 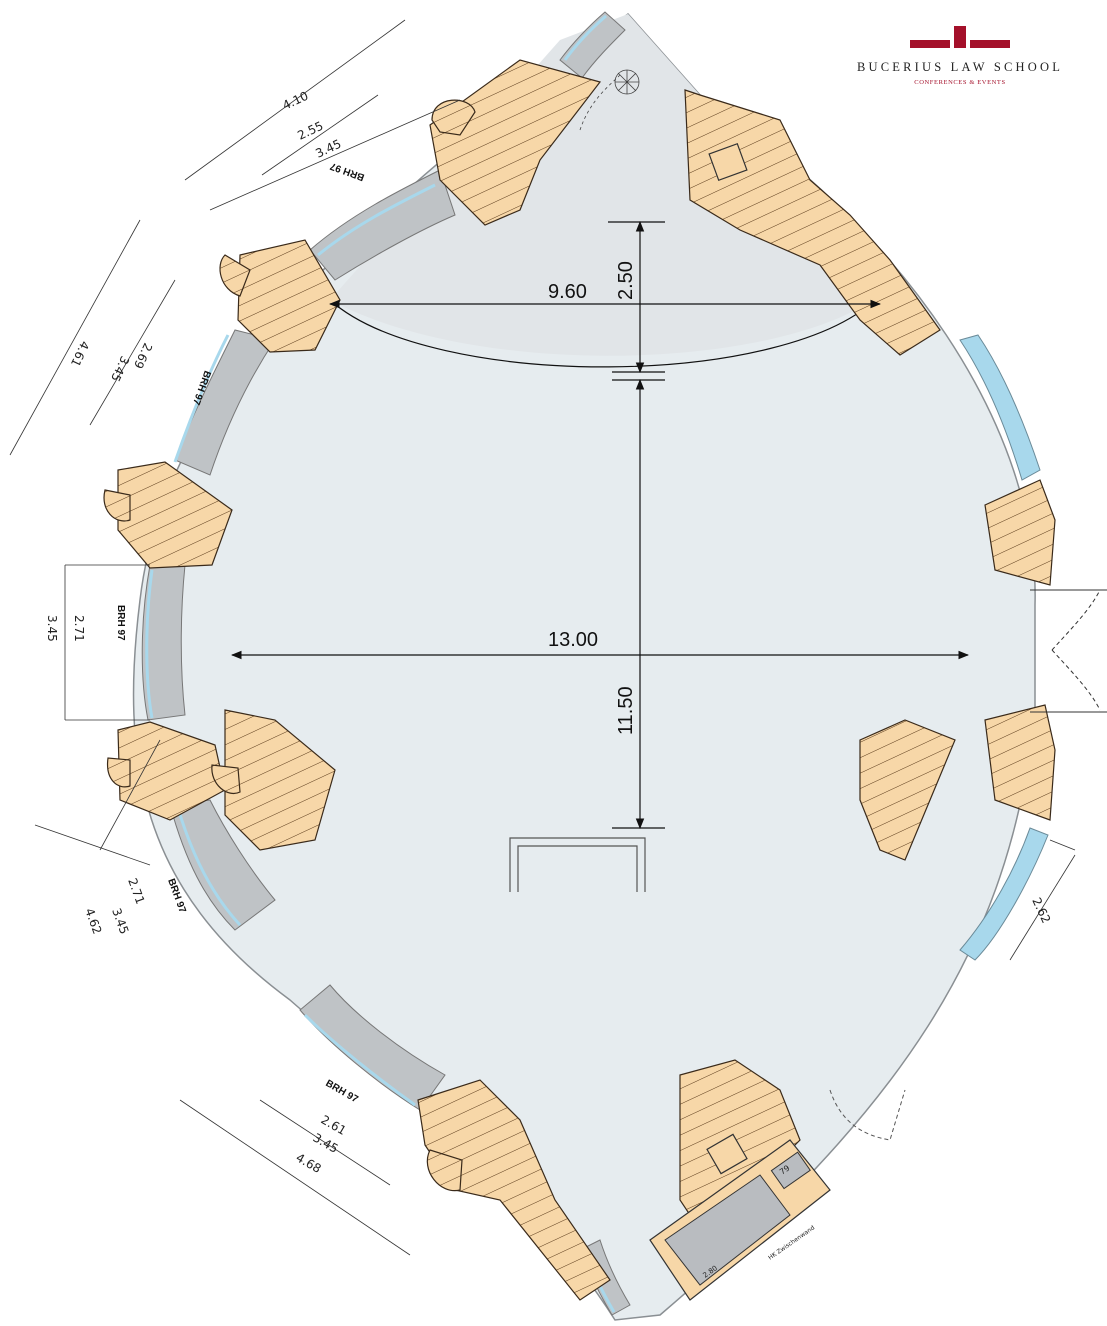 I want to click on label-width-main: 13.00, so click(x=573, y=640).